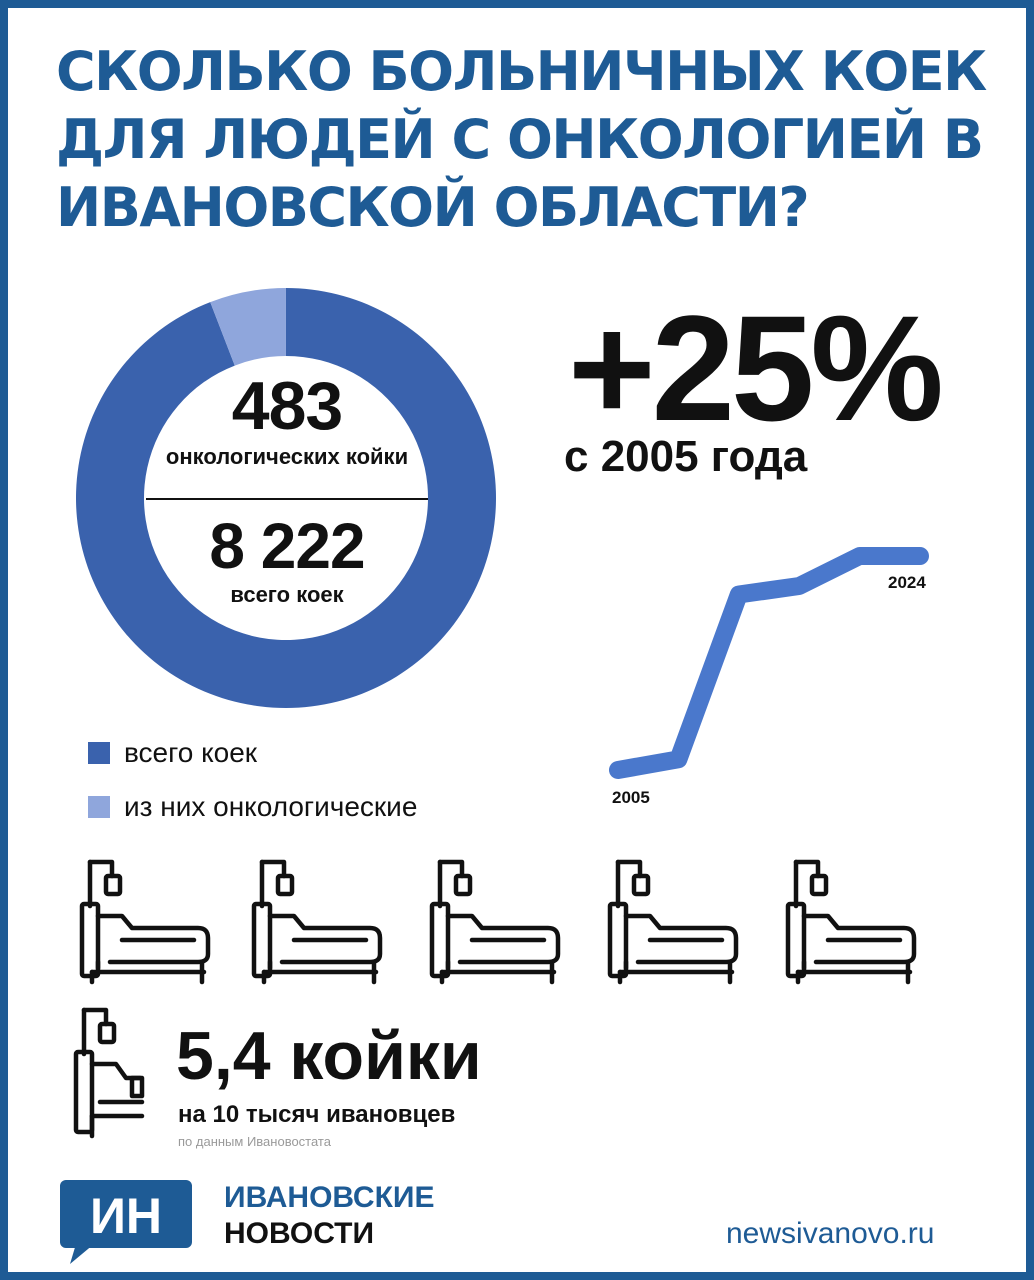 This screenshot has width=1034, height=1280. I want to click on total-beds-label: всего коек, so click(287, 594).